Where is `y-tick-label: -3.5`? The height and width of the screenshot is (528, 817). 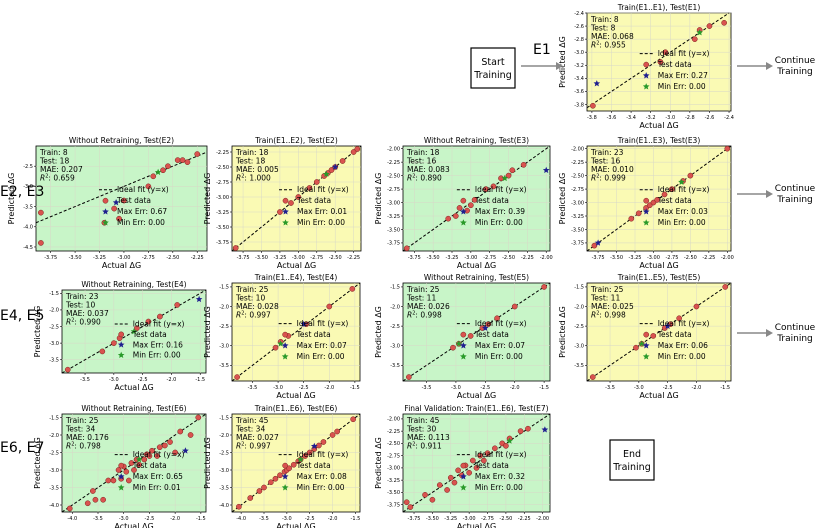 y-tick-label: -3.5 is located at coordinates (54, 361).